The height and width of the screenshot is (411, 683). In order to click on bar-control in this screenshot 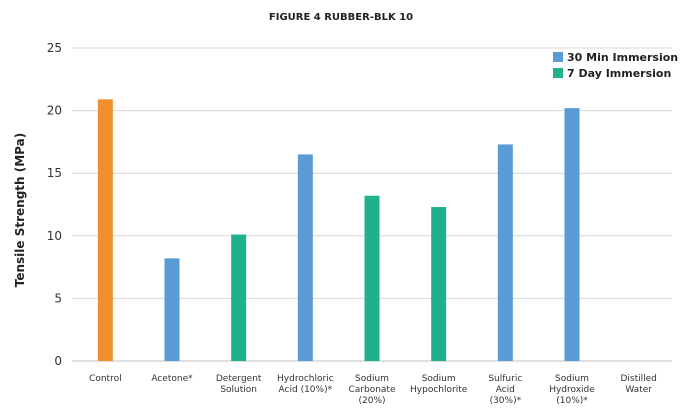, I will do `click(105, 230)`.